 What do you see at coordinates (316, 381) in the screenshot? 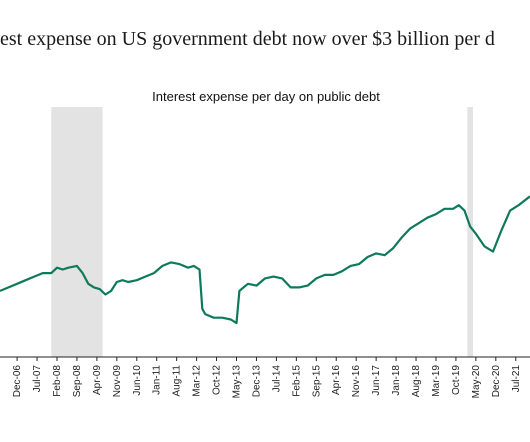
I see `x-tick-label: Sep-15` at bounding box center [316, 381].